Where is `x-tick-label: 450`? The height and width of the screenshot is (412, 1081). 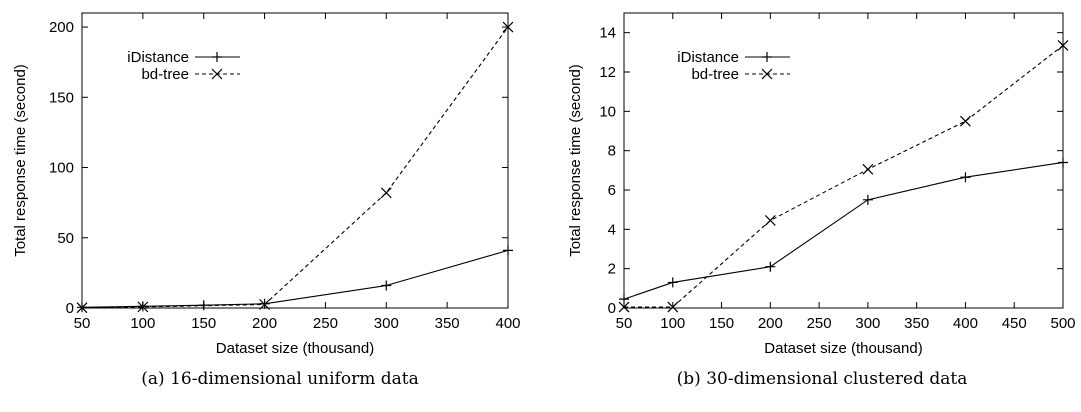 x-tick-label: 450 is located at coordinates (1014, 323).